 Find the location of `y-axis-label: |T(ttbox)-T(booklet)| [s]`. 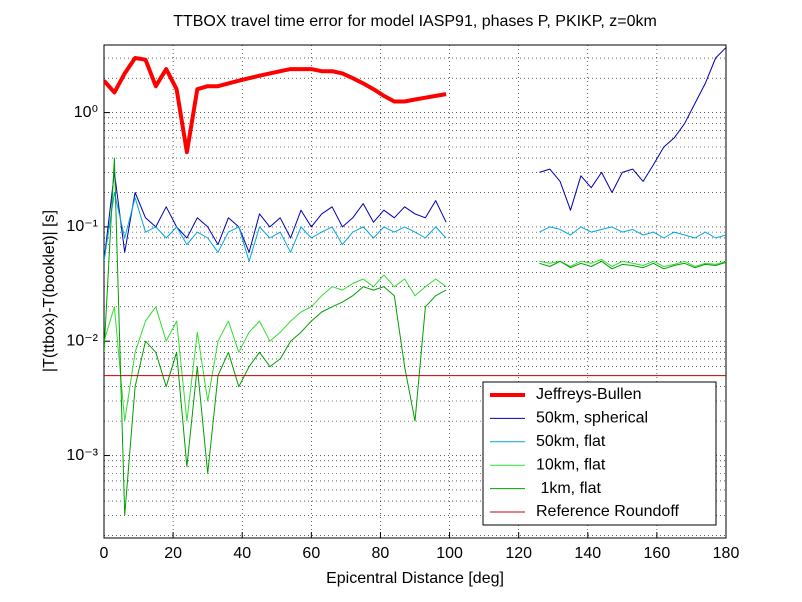

y-axis-label: |T(ttbox)-T(booklet)| [s] is located at coordinates (49, 291).